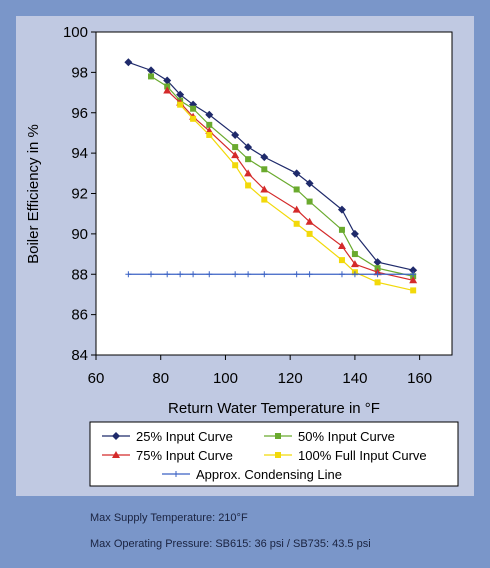 The image size is (490, 568). Describe the element at coordinates (346, 436) in the screenshot. I see `legend-label: 50% Input Curve` at that location.